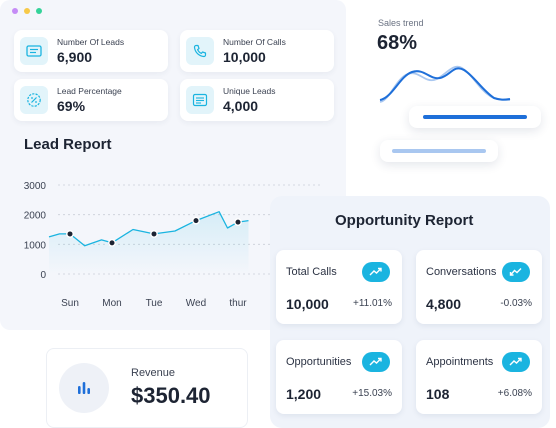  I want to click on window-dot-yellow, so click(27, 11).